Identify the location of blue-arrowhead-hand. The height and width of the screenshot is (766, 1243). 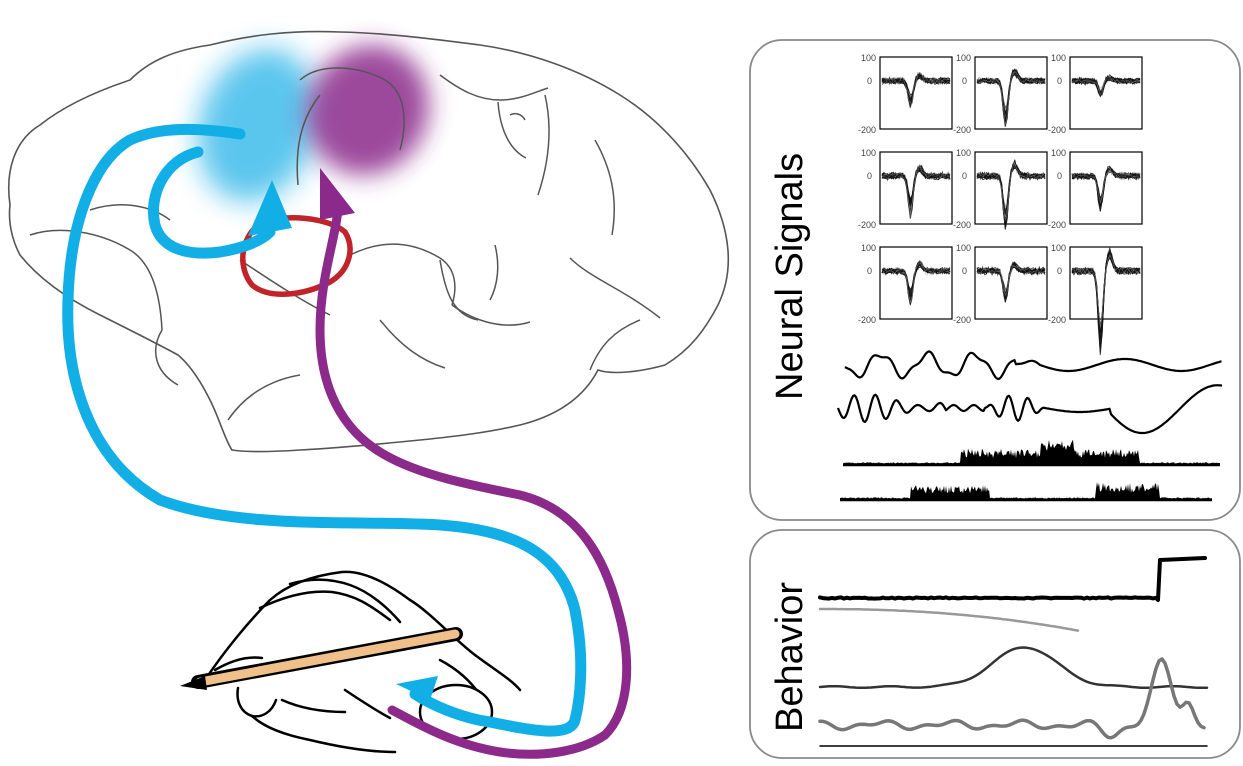
(417, 688).